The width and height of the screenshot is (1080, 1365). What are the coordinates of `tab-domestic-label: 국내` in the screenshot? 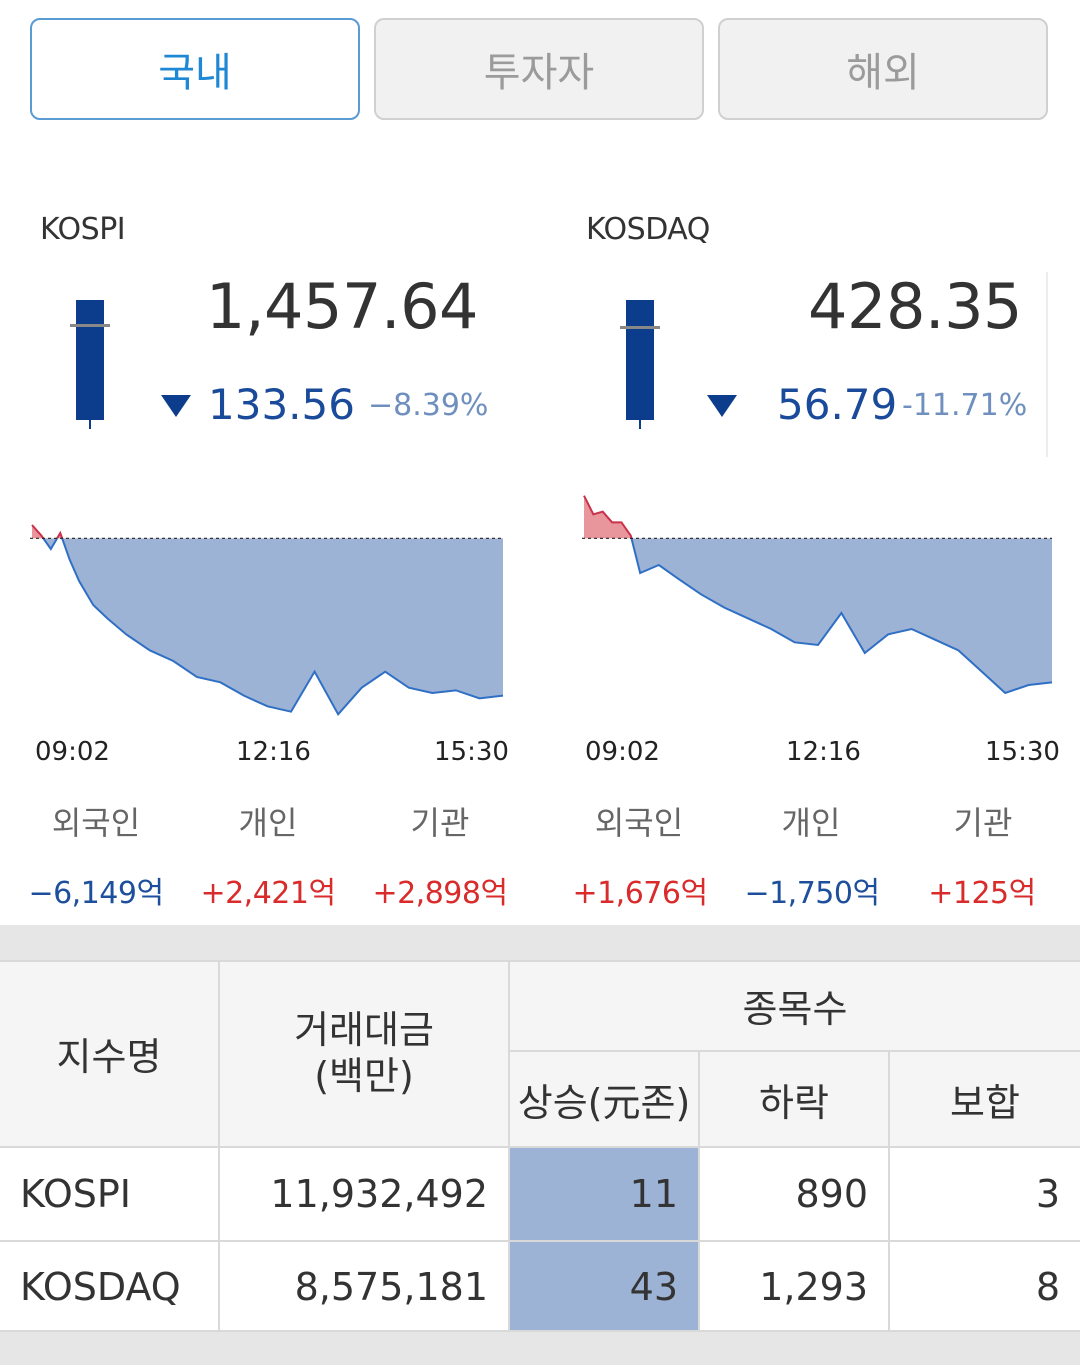 It's located at (195, 73).